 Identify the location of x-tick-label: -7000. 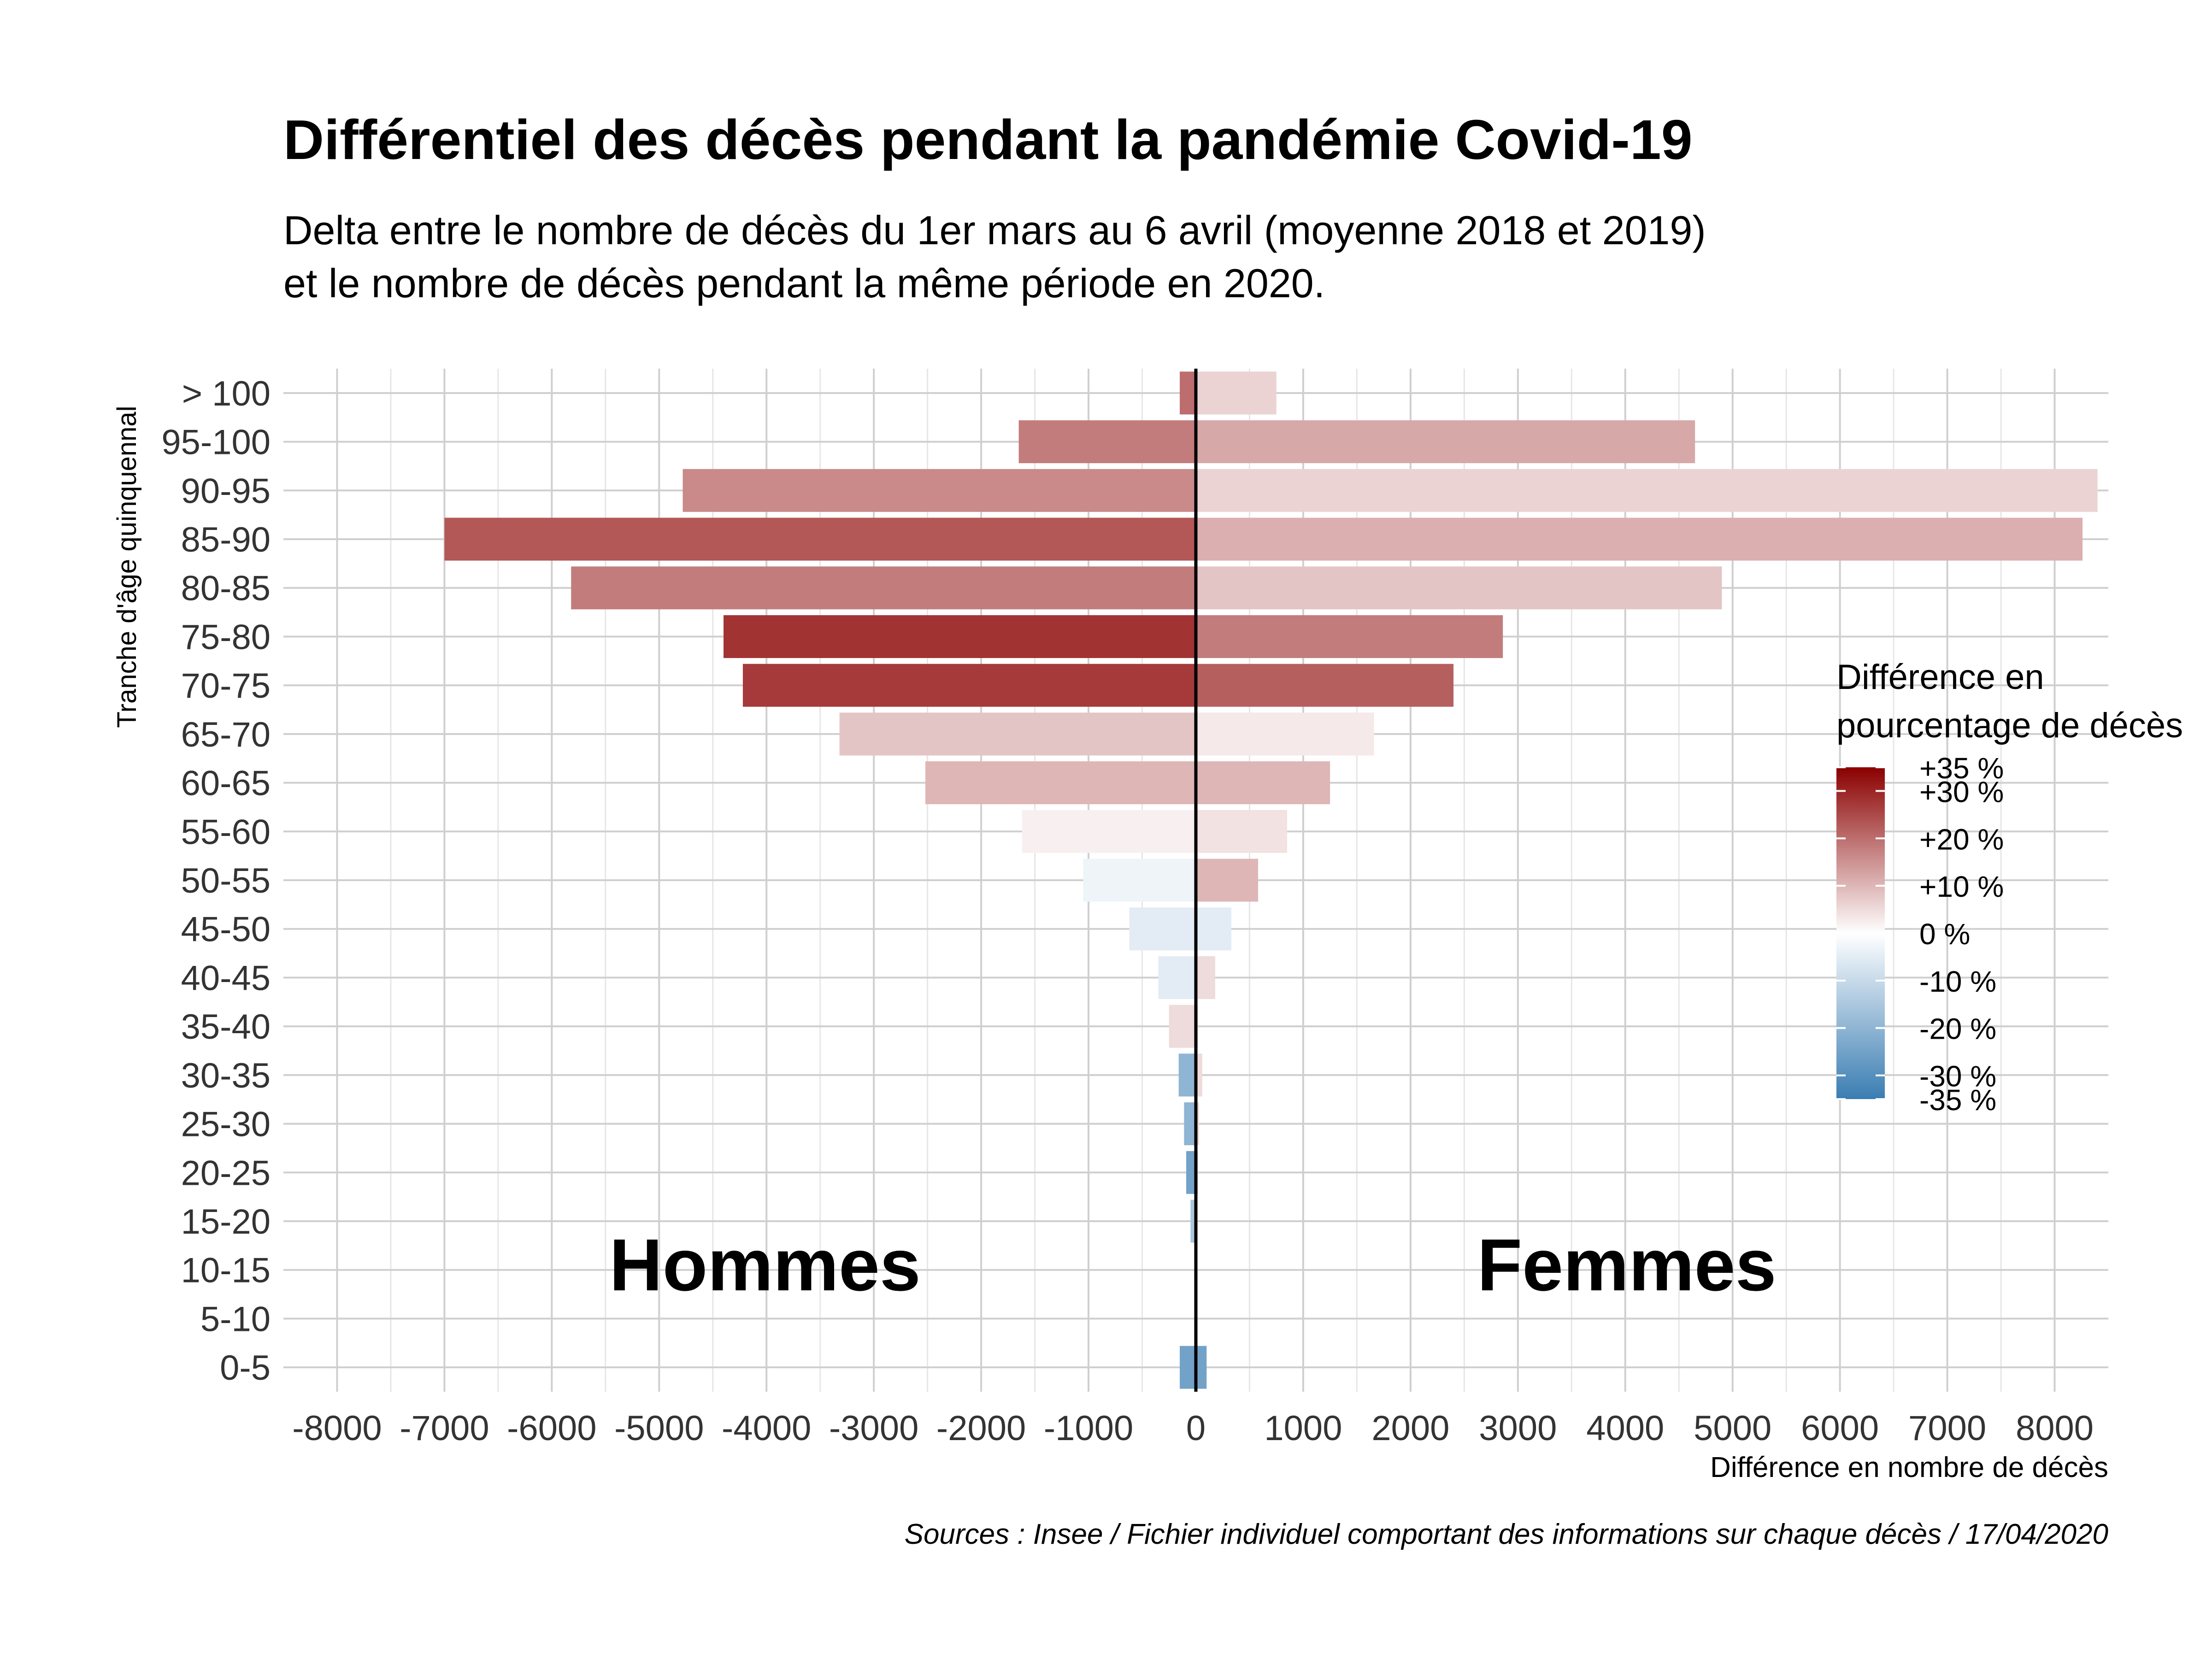
(444, 1428).